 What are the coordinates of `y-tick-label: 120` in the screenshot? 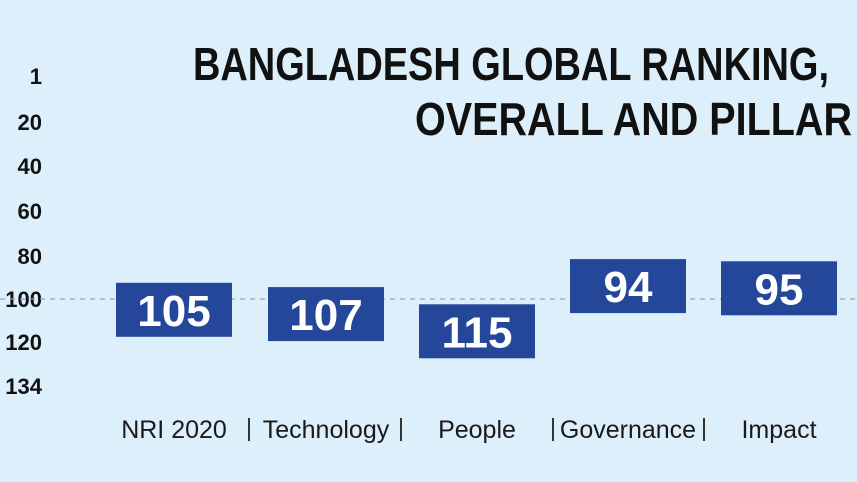 It's located at (23, 342).